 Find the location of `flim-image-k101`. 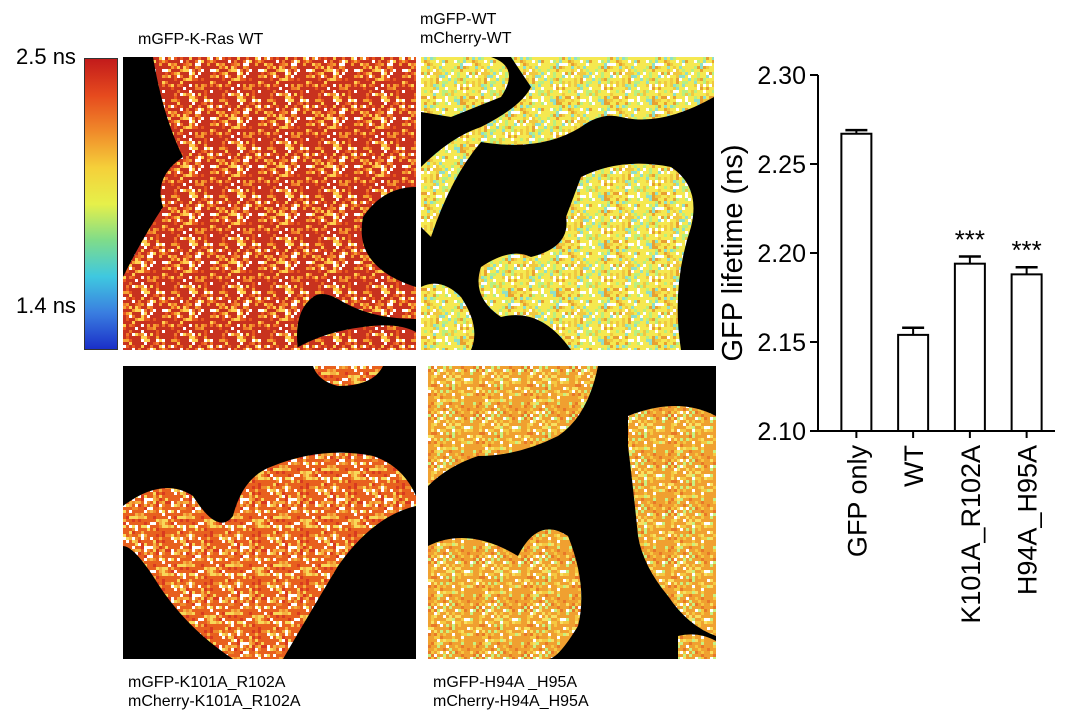

flim-image-k101 is located at coordinates (269, 512).